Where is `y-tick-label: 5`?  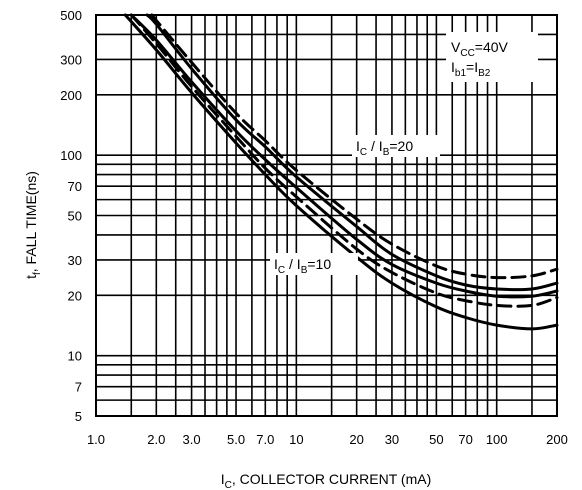 y-tick-label: 5 is located at coordinates (78, 416).